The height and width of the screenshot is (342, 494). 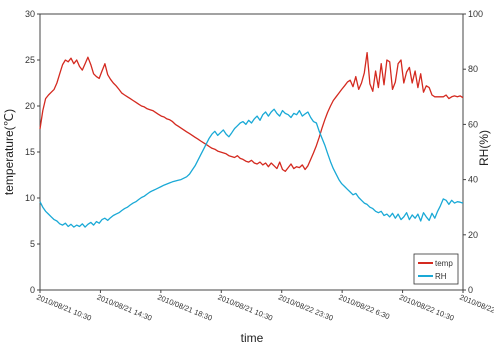 I want to click on left-axis-ticks: 0 5 10 15 20 25 30, so click(x=32, y=152).